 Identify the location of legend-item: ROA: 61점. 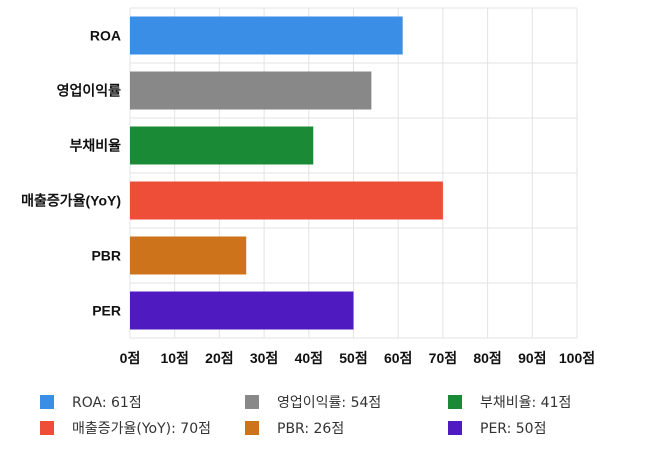
(91, 402).